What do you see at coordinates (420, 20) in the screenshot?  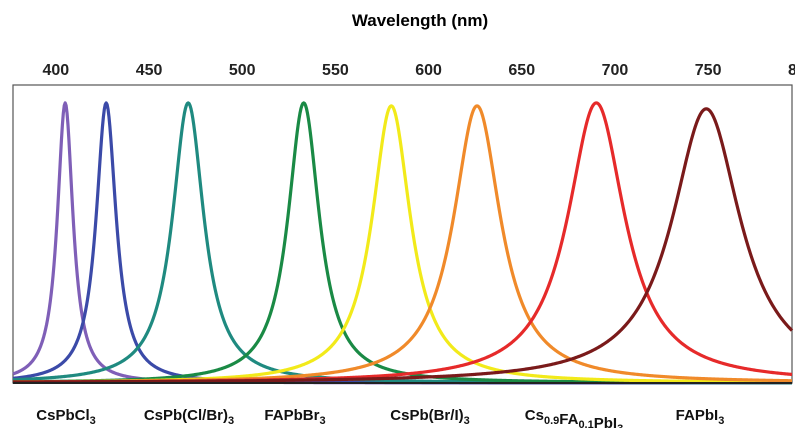 I see `x-axis-title: Wavelength (nm)` at bounding box center [420, 20].